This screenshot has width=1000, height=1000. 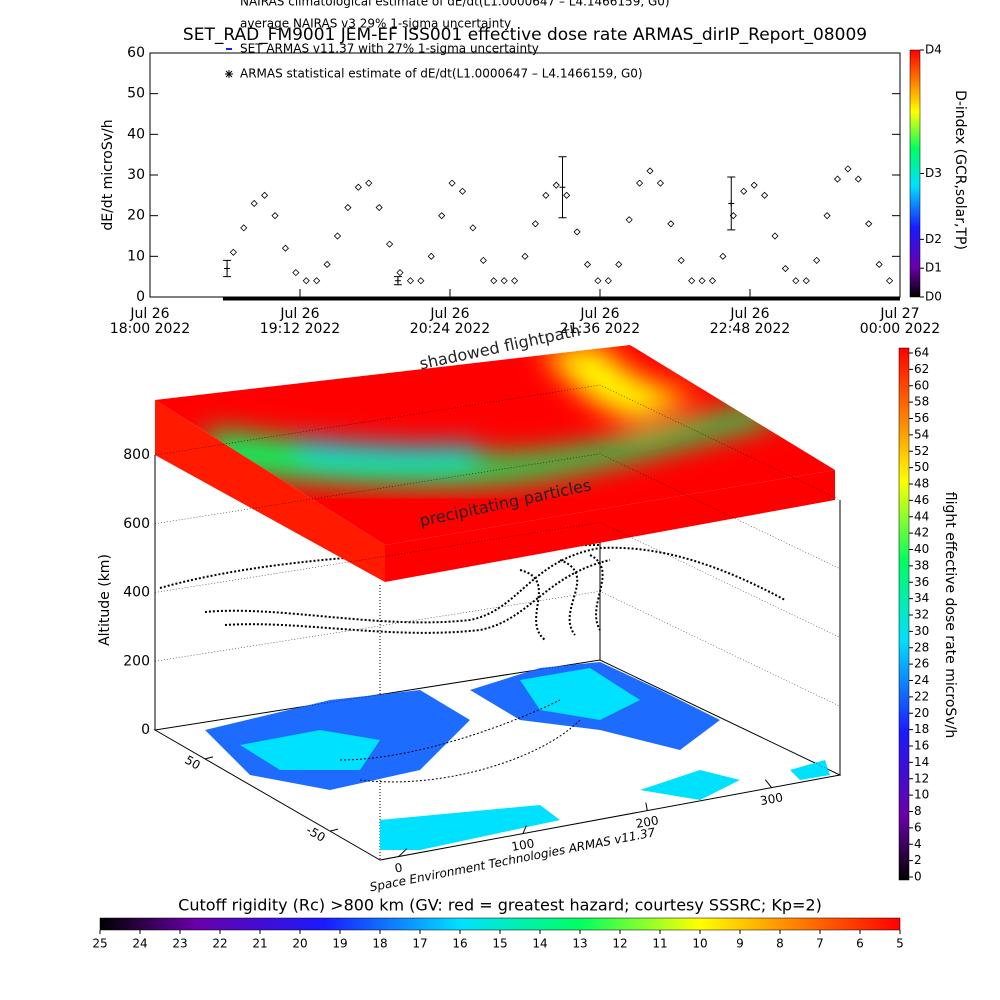 I want to click on x-tick-label: 300, so click(x=771, y=799).